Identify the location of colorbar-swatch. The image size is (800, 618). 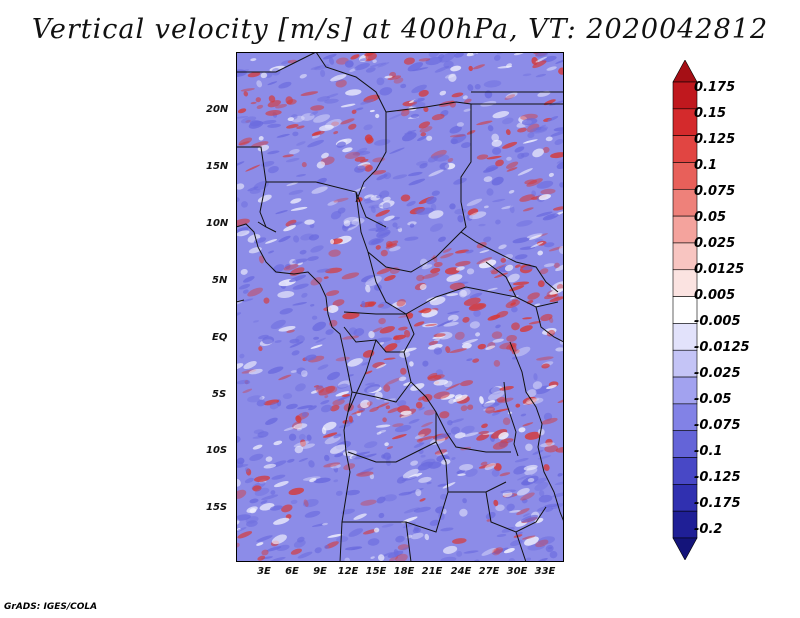
(685, 95).